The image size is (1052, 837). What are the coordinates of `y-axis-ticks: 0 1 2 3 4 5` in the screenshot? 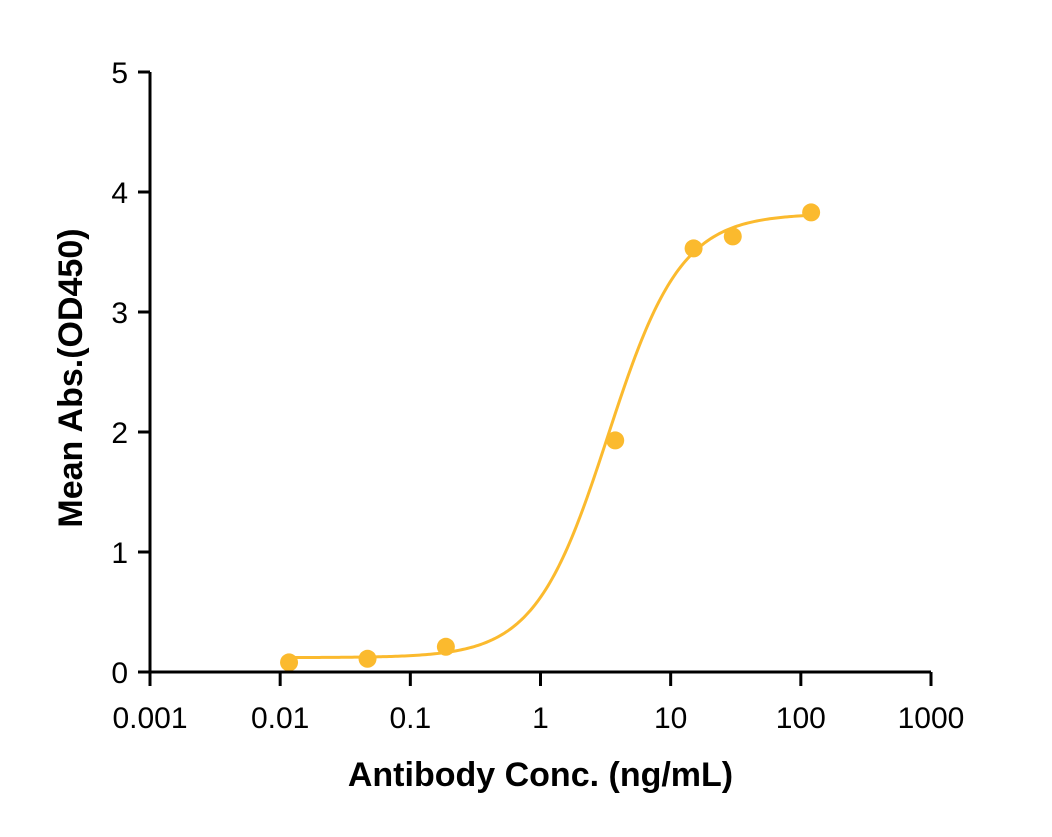 It's located at (130, 373).